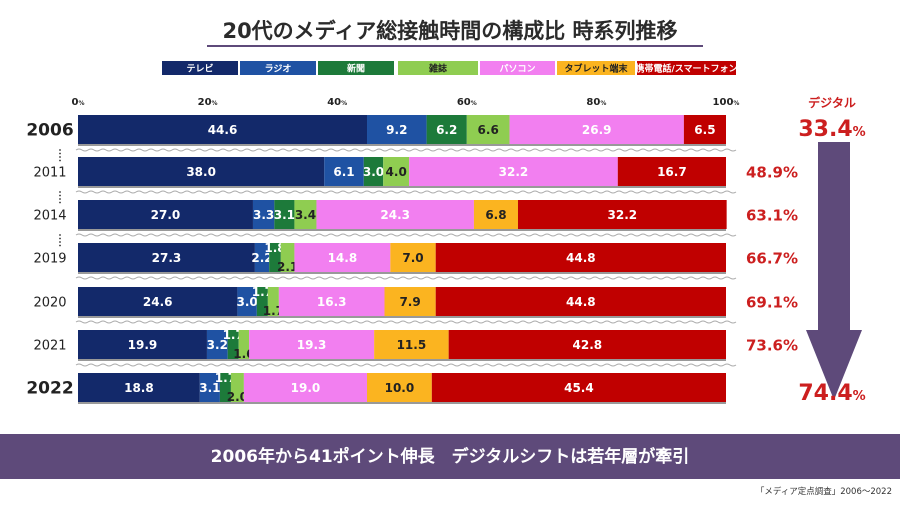 This screenshot has height=506, width=900. I want to click on x-tick-60: 60%, so click(467, 102).